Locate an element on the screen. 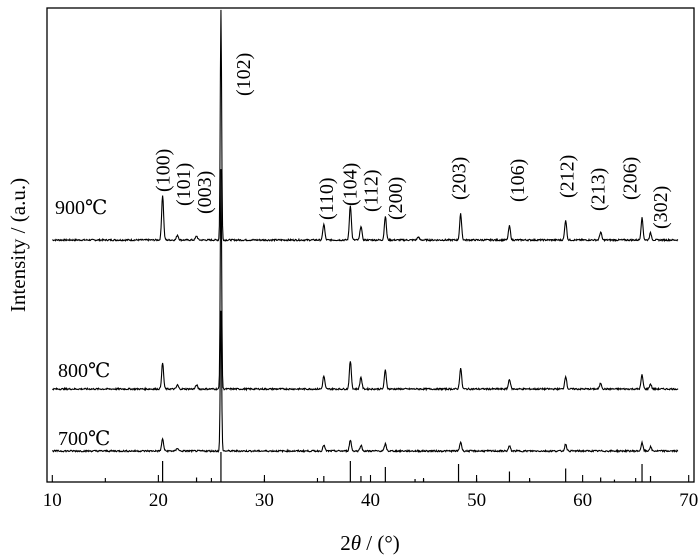 Image resolution: width=700 pixels, height=560 pixels. peak-label: (206) is located at coordinates (630, 178).